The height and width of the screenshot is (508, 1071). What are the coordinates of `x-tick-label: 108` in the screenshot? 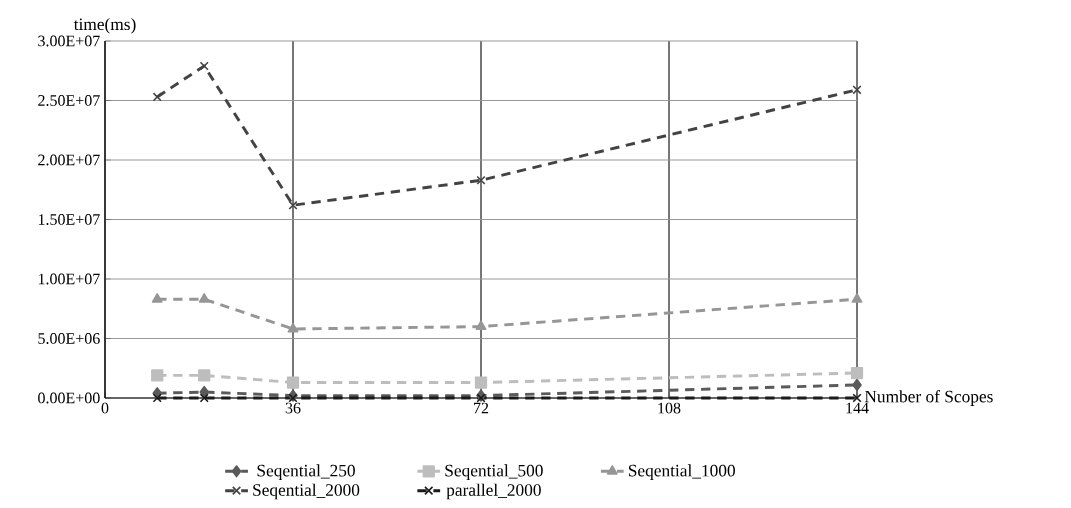 It's located at (669, 408).